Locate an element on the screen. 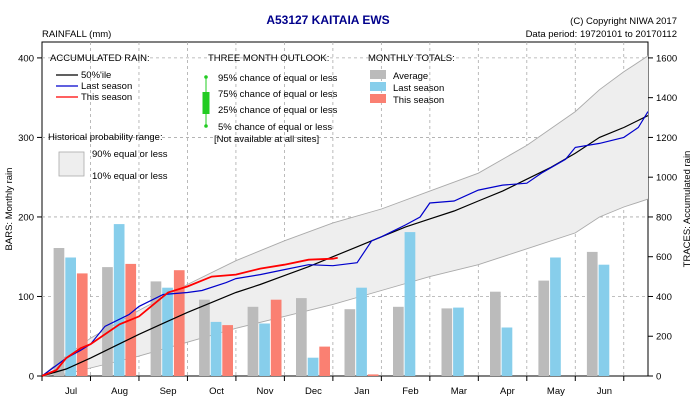 This screenshot has height=420, width=700. x-tick-label: Sep is located at coordinates (168, 391).